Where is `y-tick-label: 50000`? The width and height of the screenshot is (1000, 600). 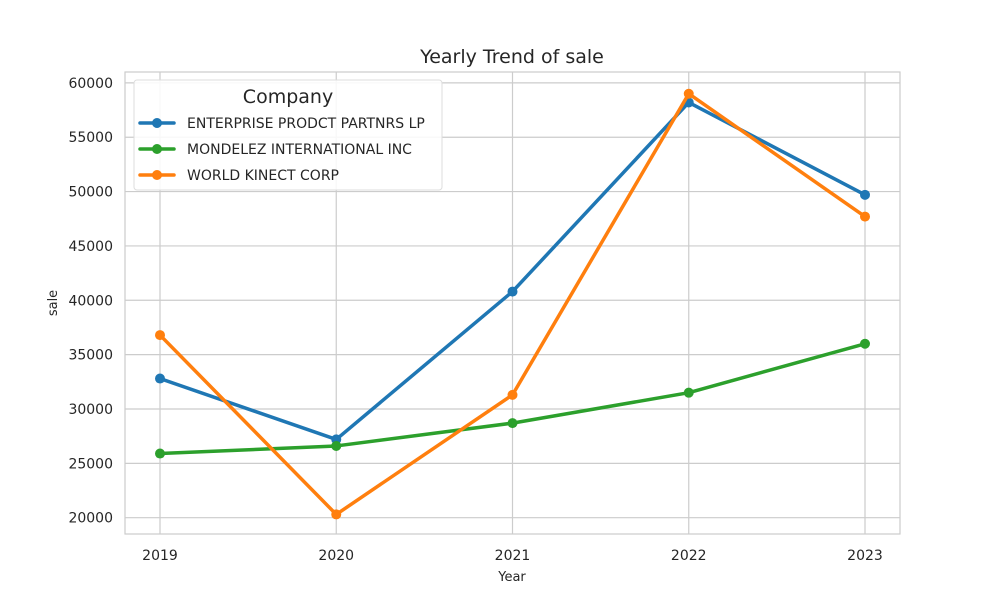
y-tick-label: 50000 is located at coordinates (90, 193).